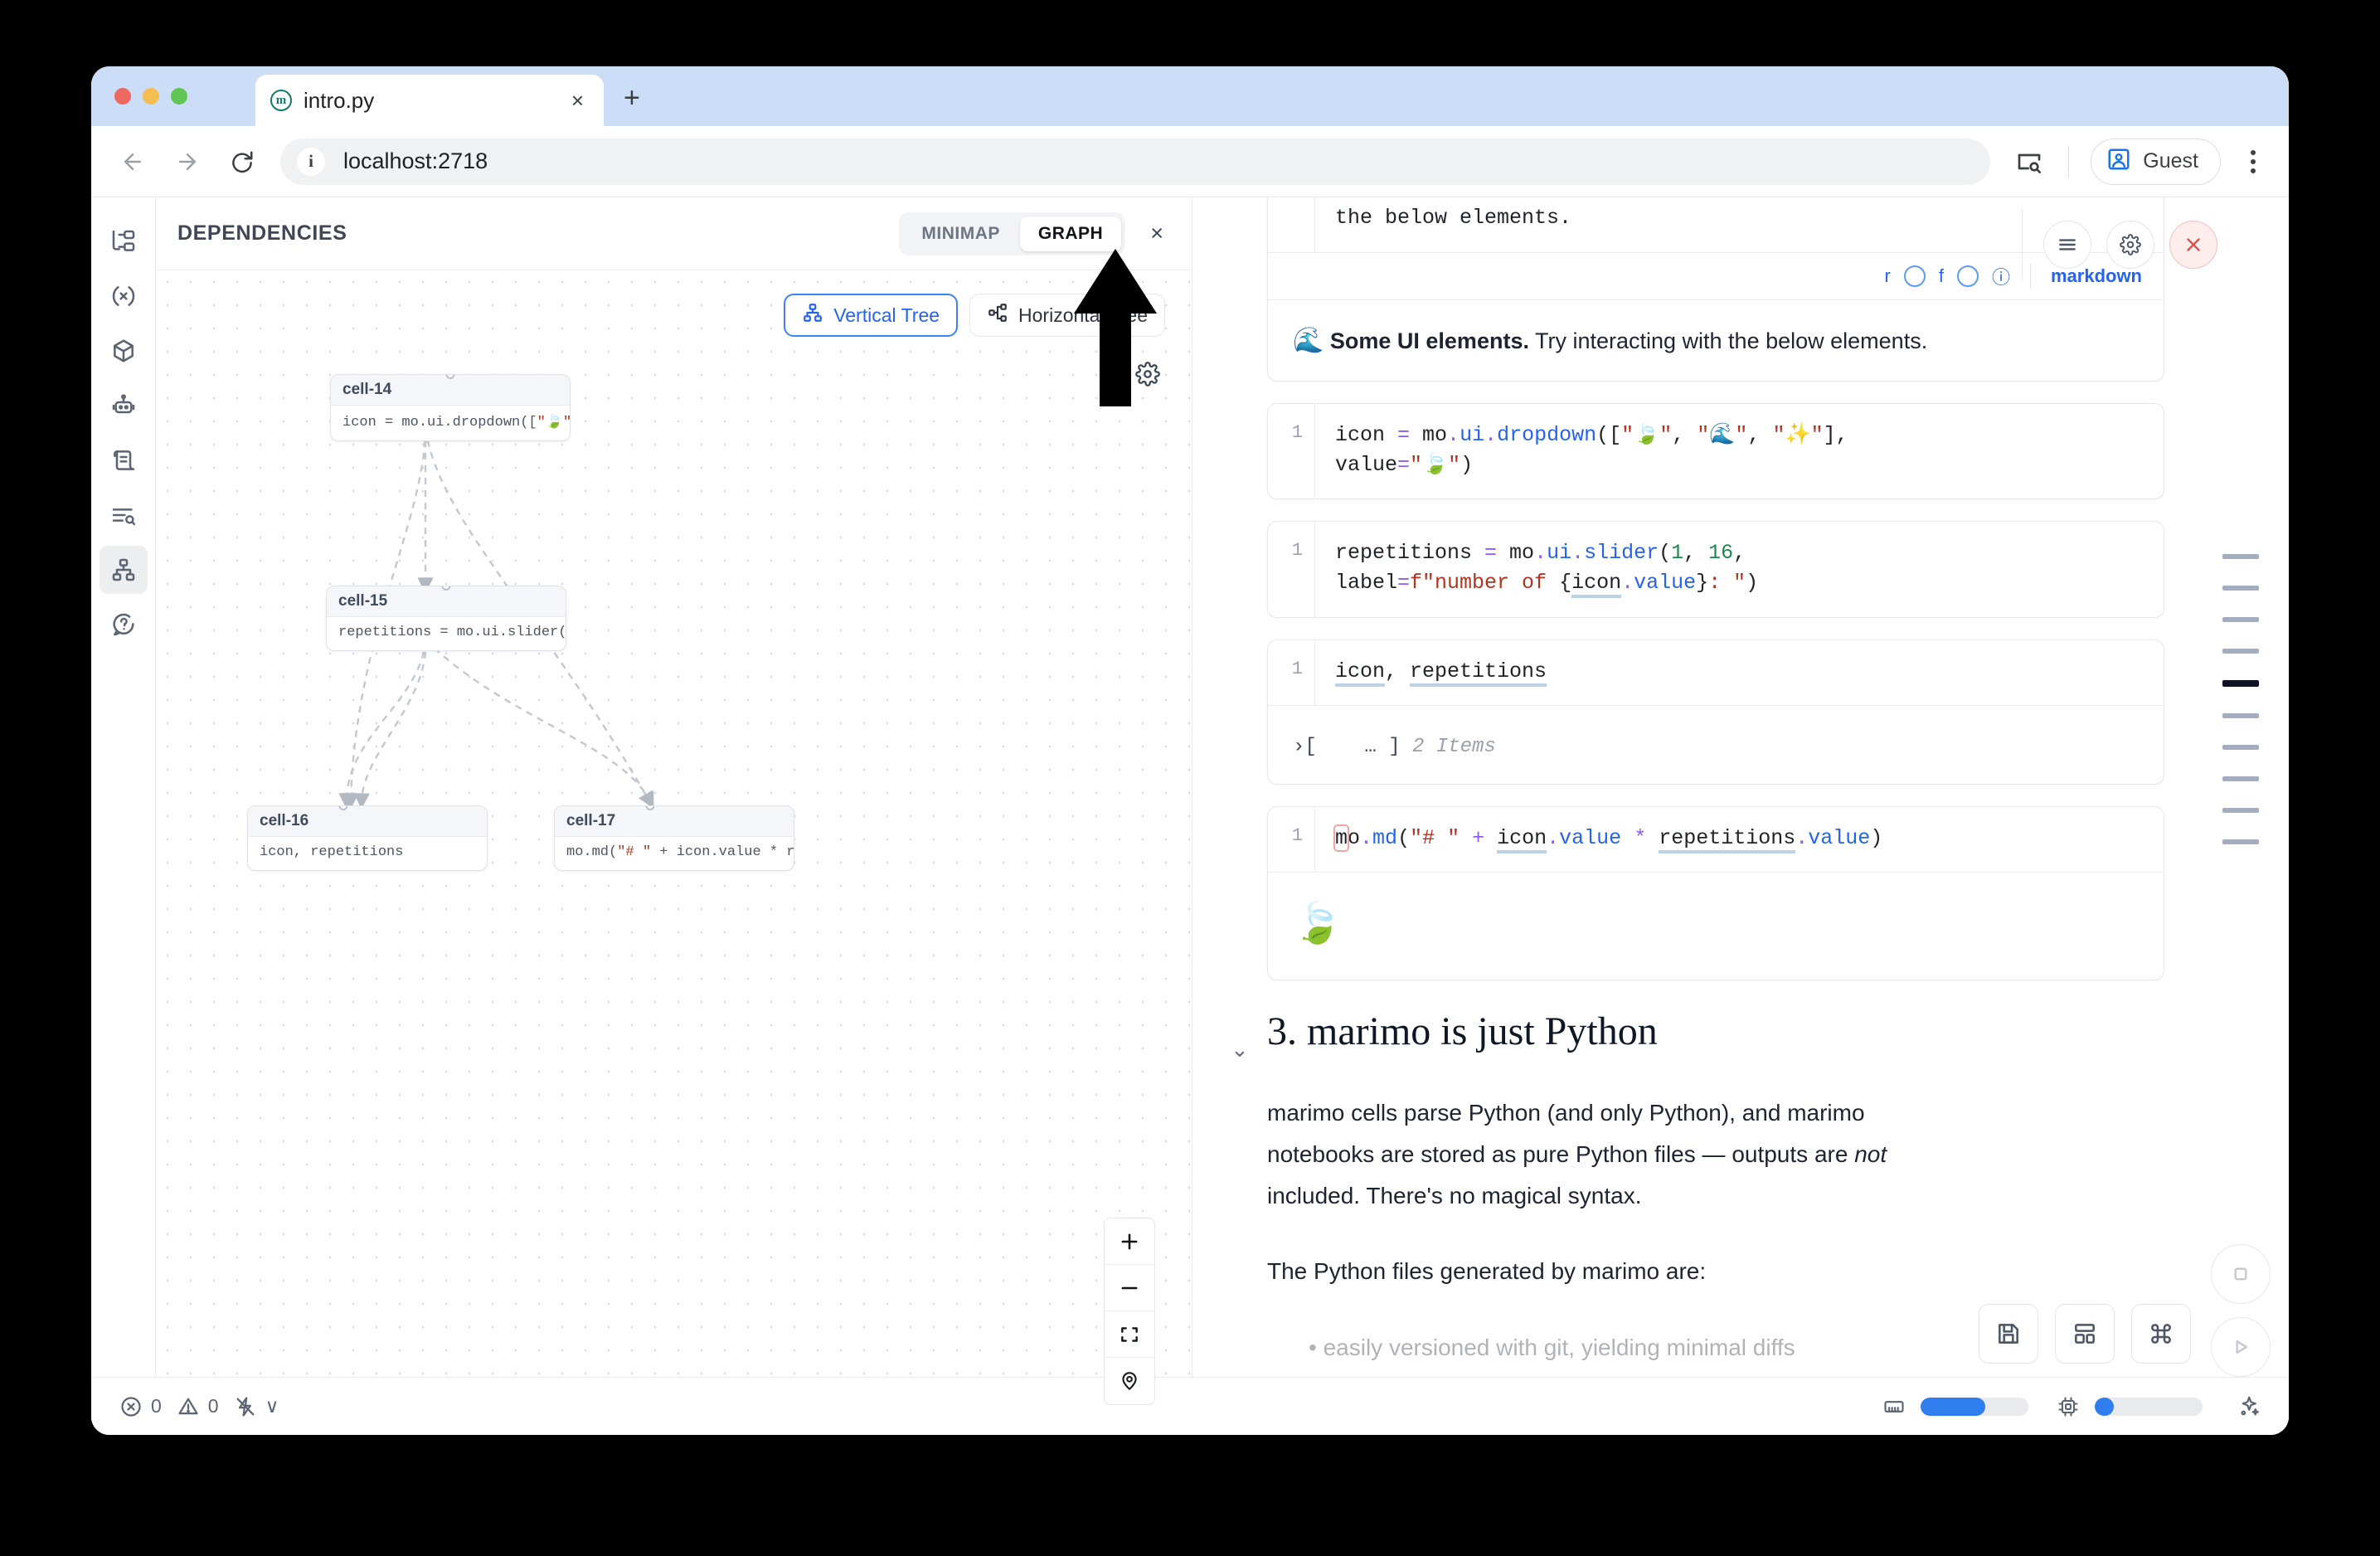 The image size is (2380, 1556). What do you see at coordinates (415, 160) in the screenshot?
I see `url-text: localhost:2718` at bounding box center [415, 160].